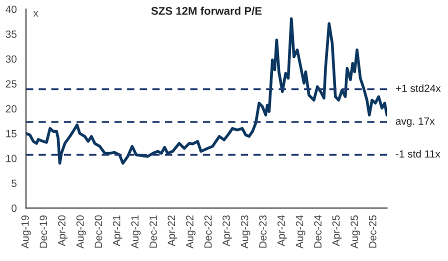 This screenshot has height=261, width=448. I want to click on x-tick-label: Apr-20, so click(63, 230).